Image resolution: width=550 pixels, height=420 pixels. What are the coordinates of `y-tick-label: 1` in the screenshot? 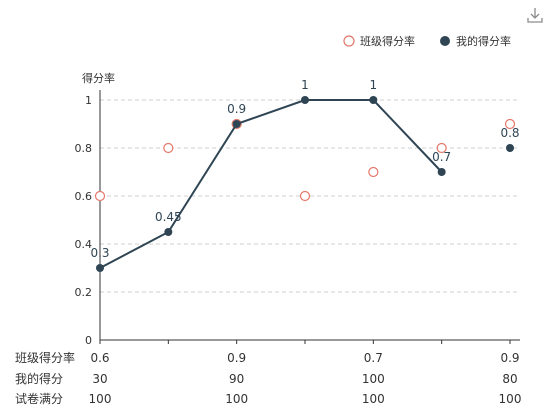 It's located at (88, 100).